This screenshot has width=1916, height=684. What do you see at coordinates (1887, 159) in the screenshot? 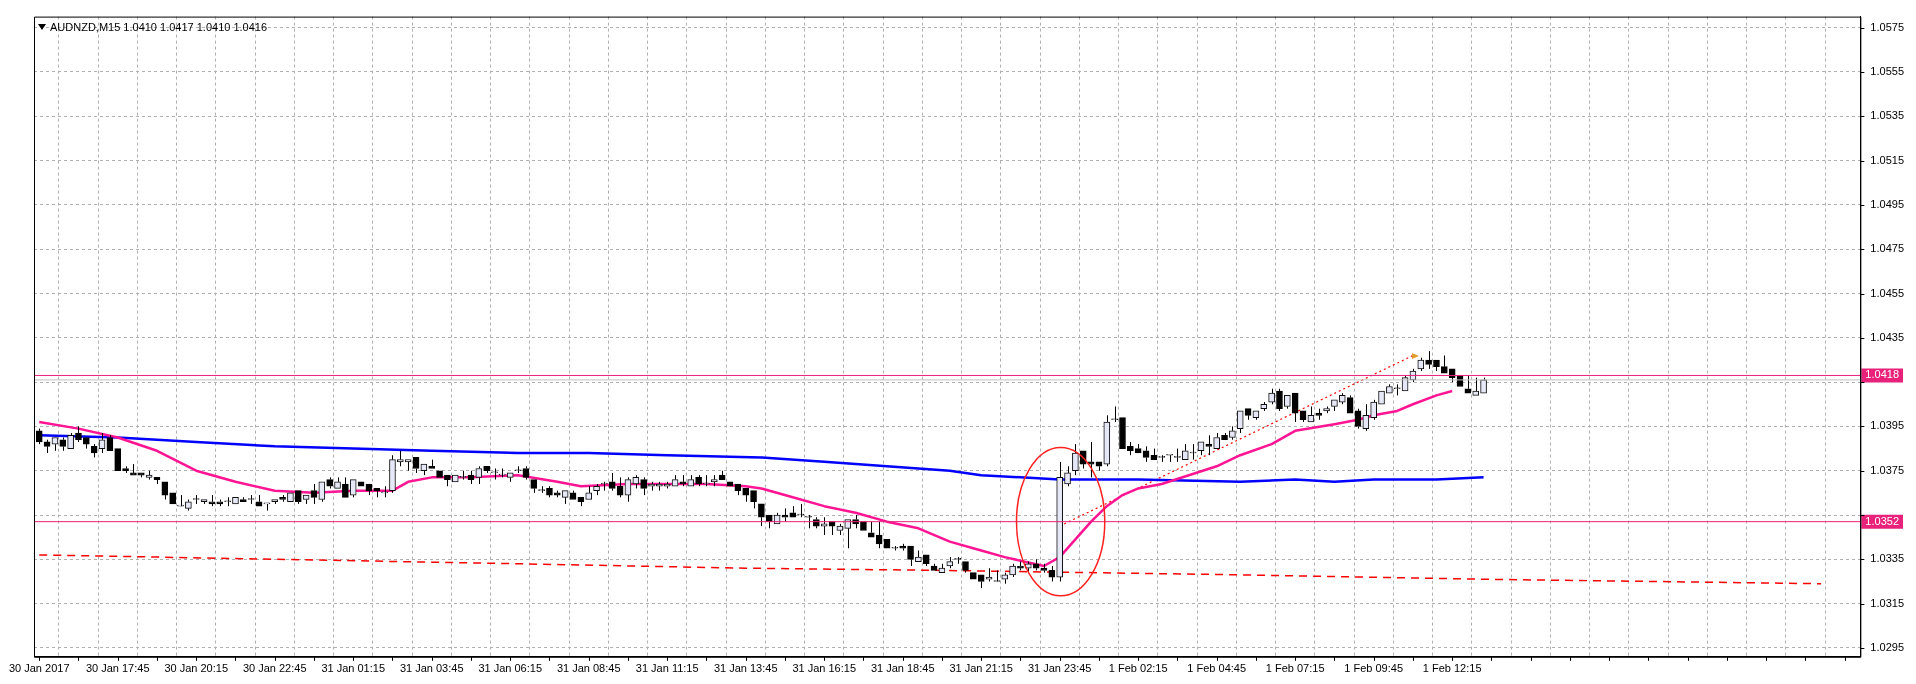
I see `y-tick-label: 1.0515` at bounding box center [1887, 159].